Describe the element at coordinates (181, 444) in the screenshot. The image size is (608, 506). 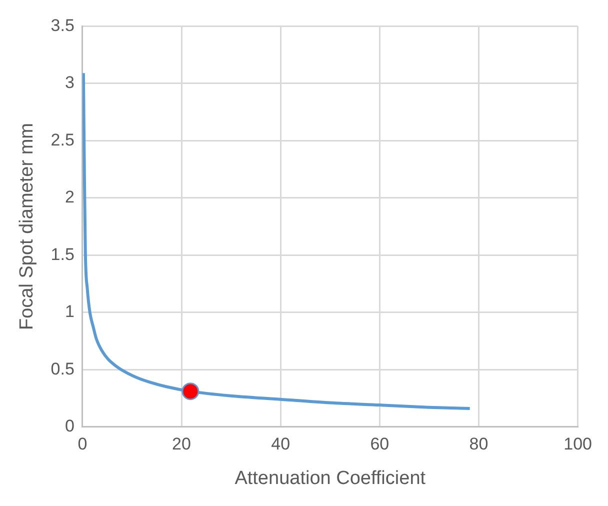
I see `x-tick-label: 20` at that location.